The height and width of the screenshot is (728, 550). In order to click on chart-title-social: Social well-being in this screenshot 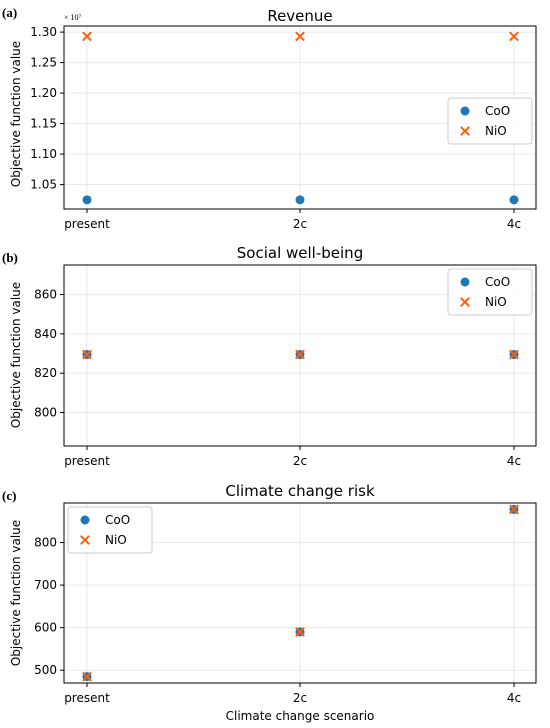, I will do `click(300, 253)`.